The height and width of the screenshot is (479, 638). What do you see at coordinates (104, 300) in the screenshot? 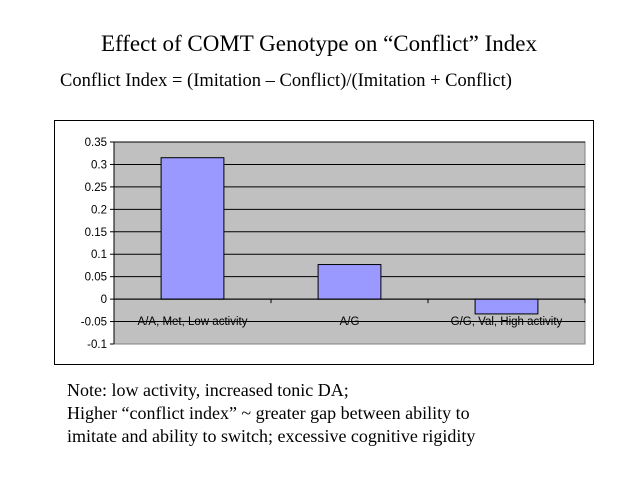
I see `y-tick-label: 0` at bounding box center [104, 300].